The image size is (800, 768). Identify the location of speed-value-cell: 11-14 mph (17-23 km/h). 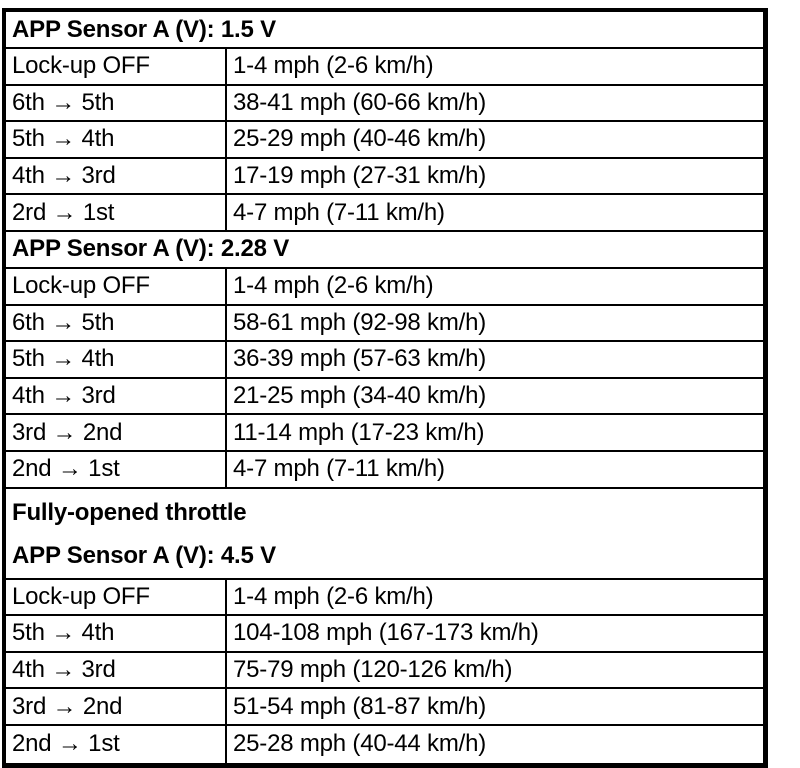
(359, 432).